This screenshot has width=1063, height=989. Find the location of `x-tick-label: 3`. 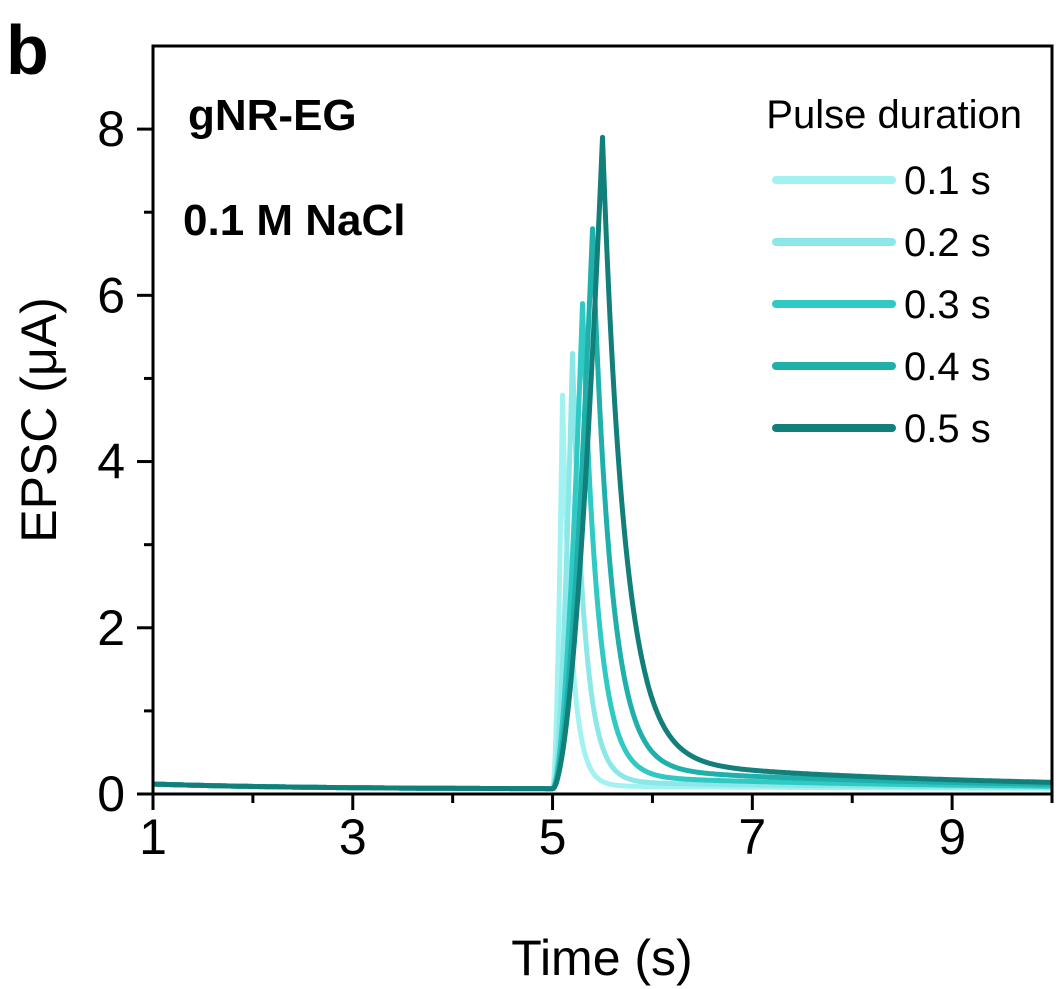

x-tick-label: 3 is located at coordinates (353, 837).